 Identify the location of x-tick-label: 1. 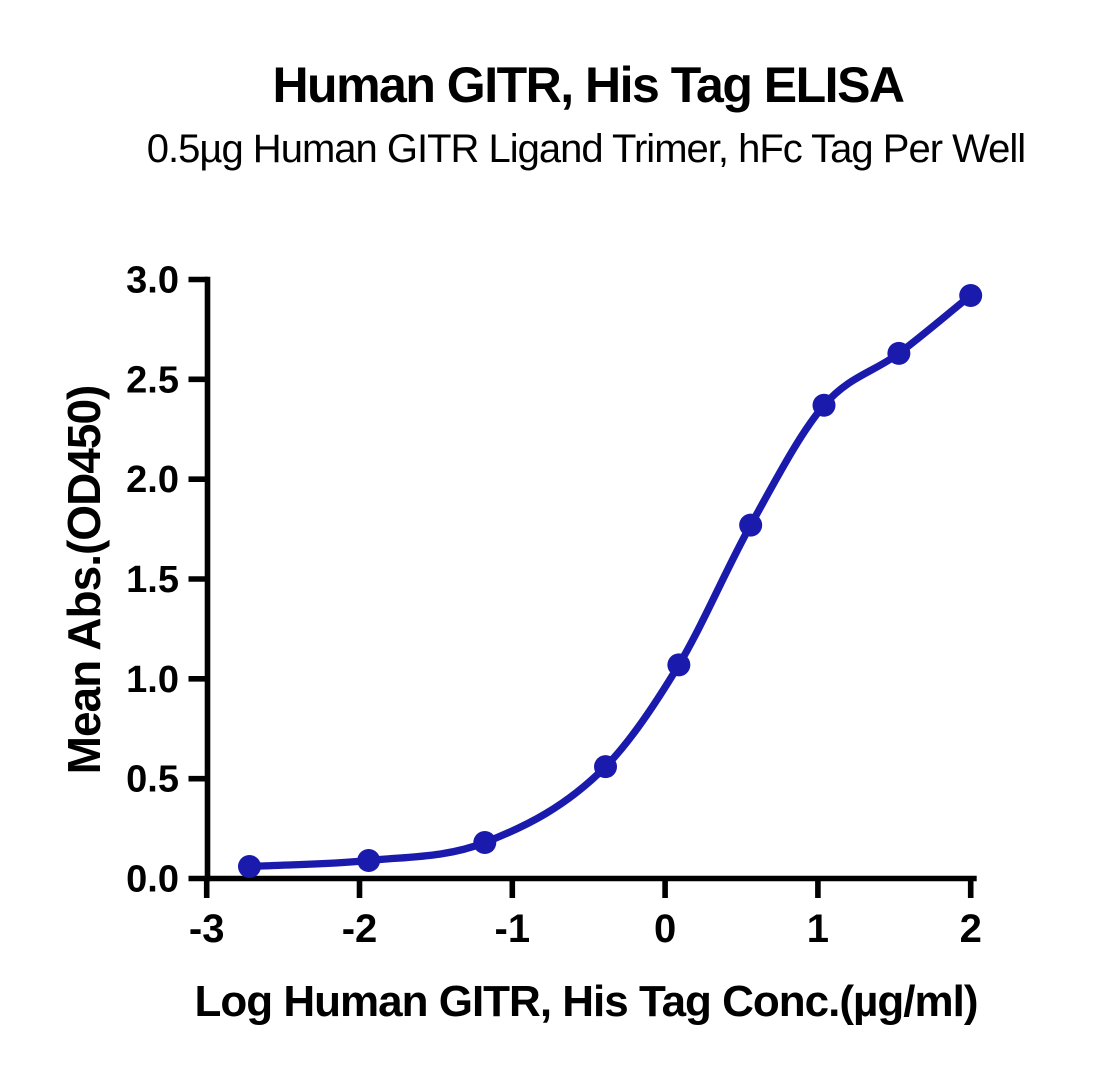
(818, 929).